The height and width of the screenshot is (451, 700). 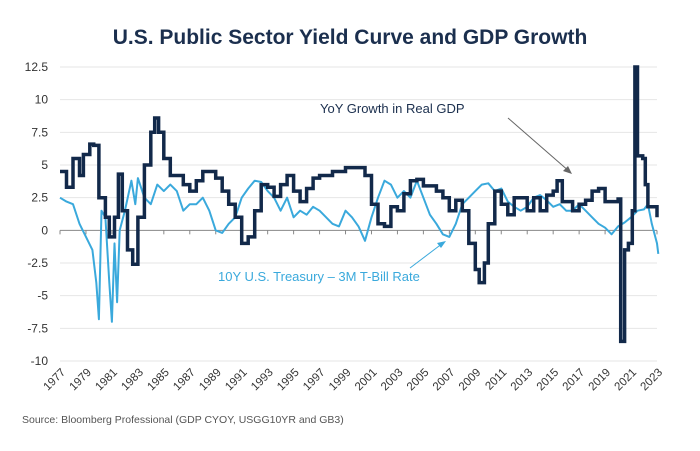 What do you see at coordinates (600, 380) in the screenshot?
I see `x-tick-label: 2019` at bounding box center [600, 380].